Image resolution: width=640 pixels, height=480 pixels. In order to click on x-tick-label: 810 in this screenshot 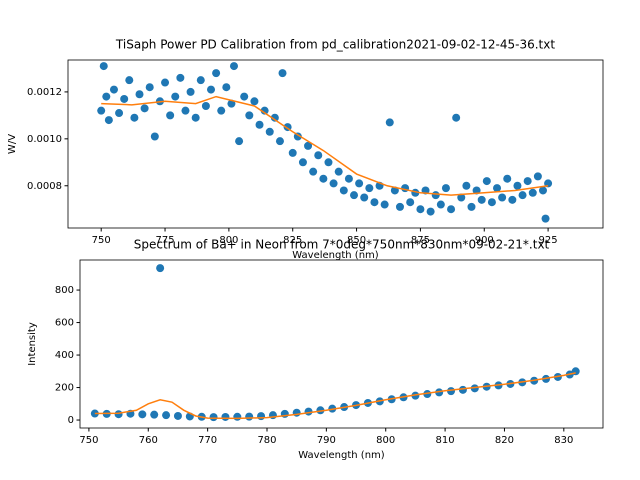, I will do `click(445, 440)`.